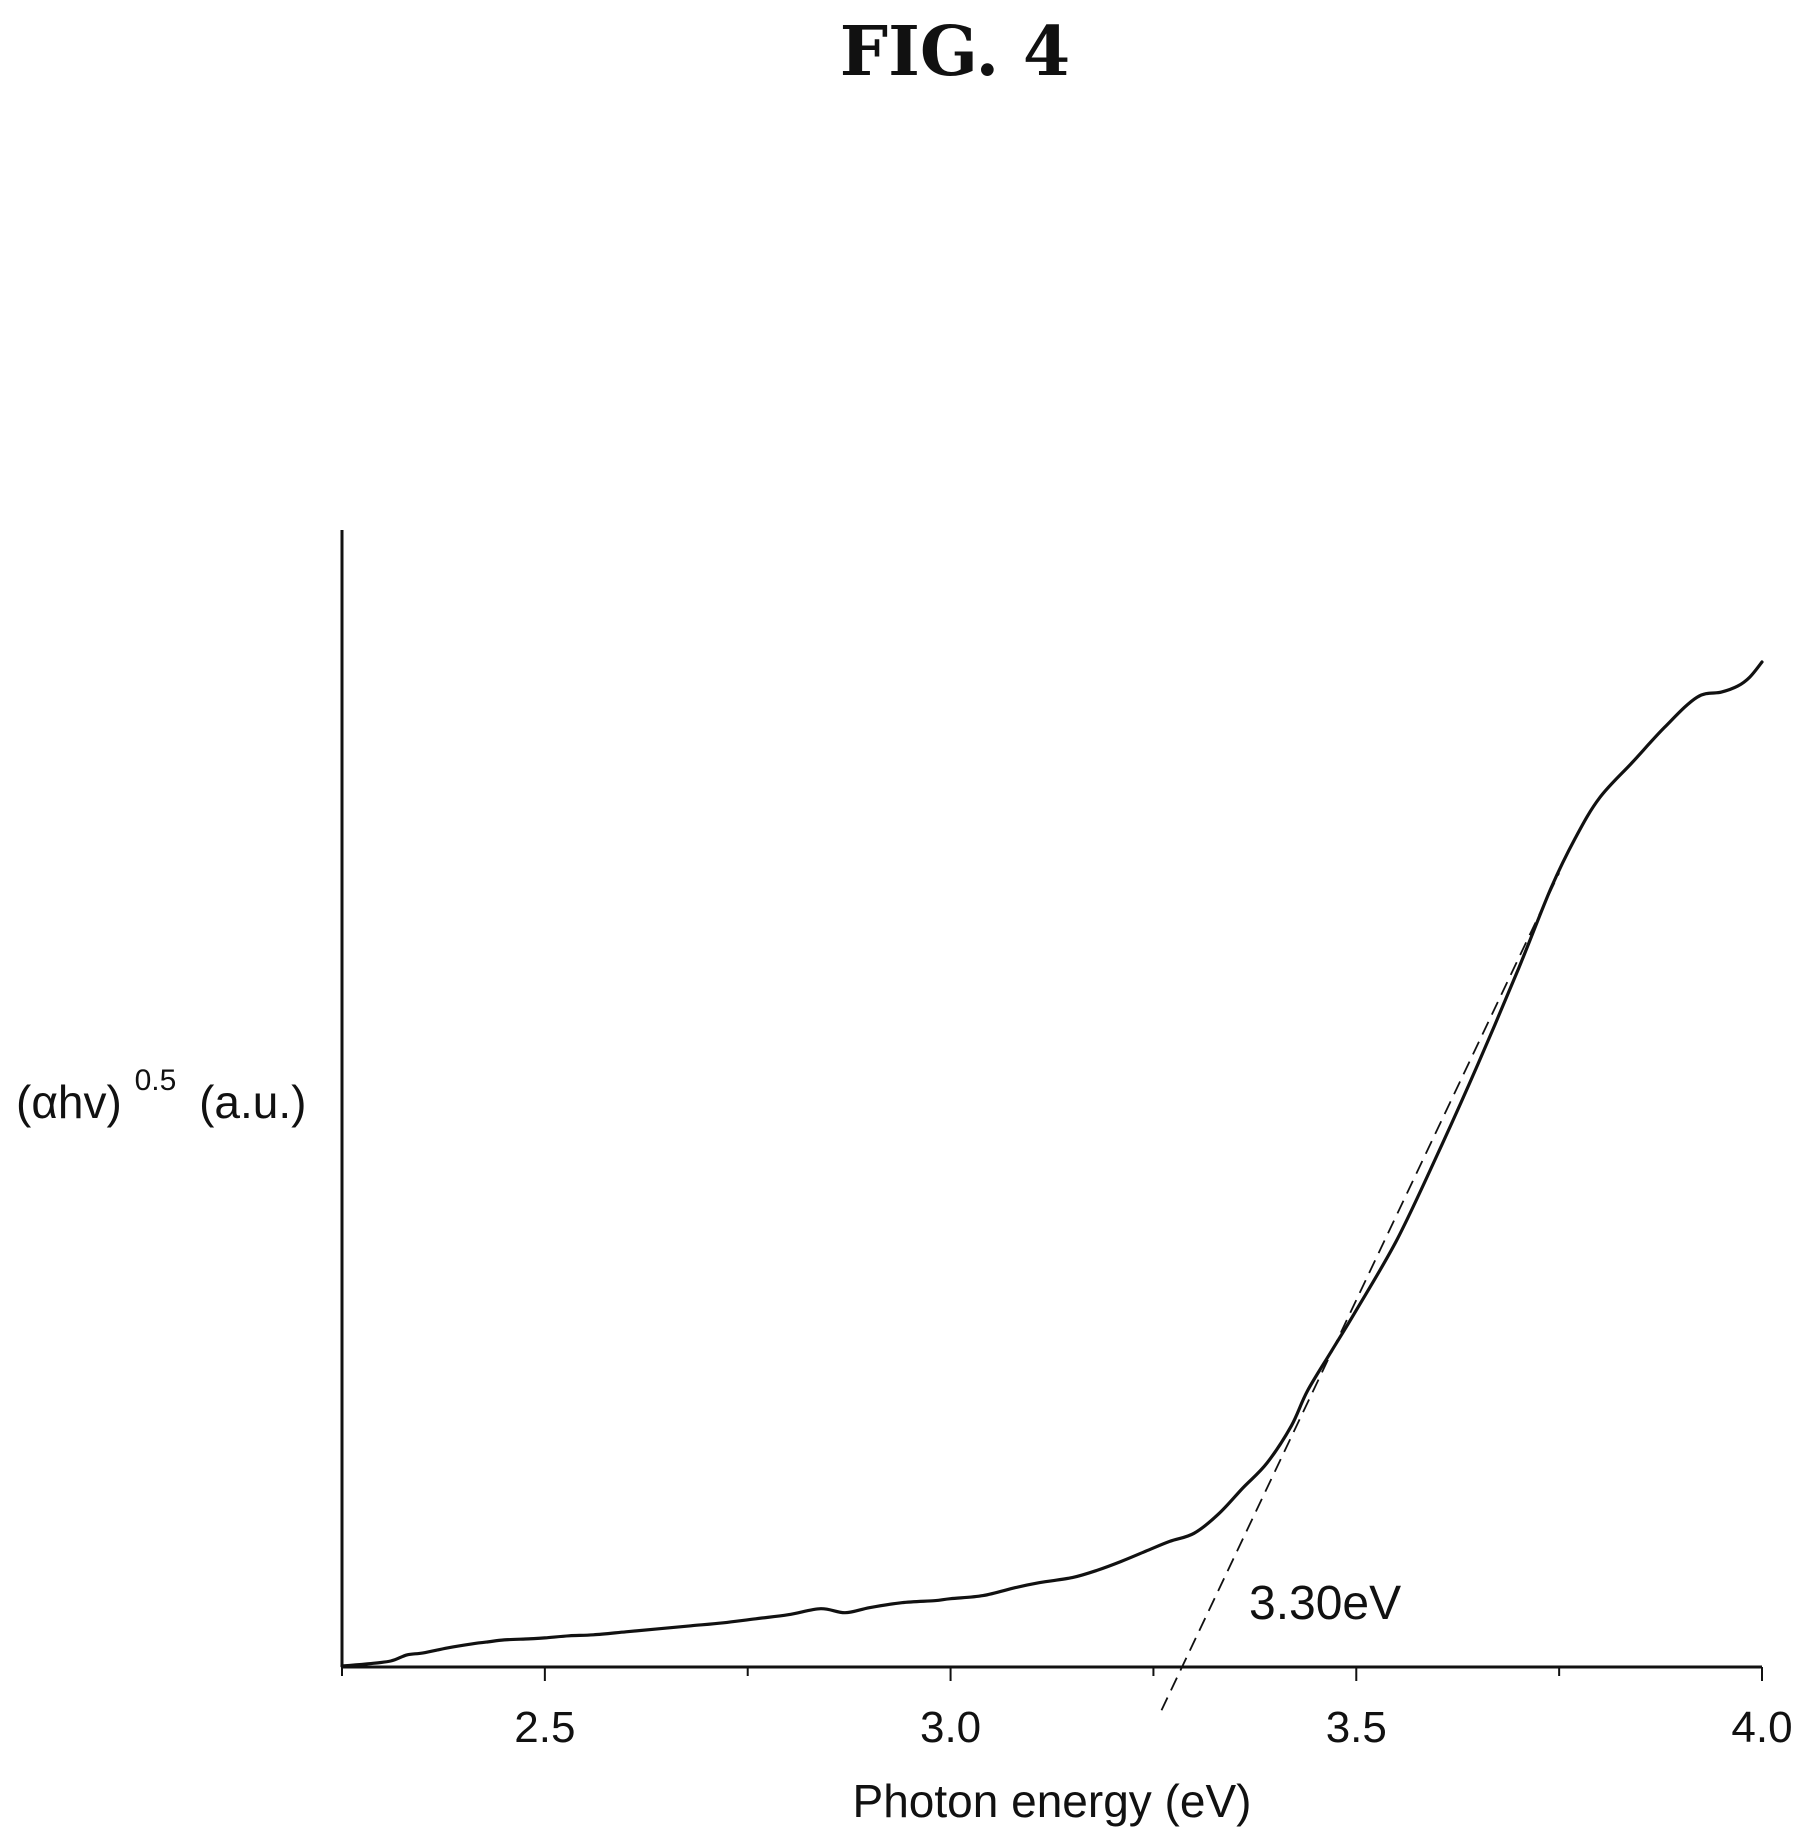 The height and width of the screenshot is (1842, 1815). Describe the element at coordinates (1356, 1727) in the screenshot. I see `x-tick-label: 3.5` at that location.